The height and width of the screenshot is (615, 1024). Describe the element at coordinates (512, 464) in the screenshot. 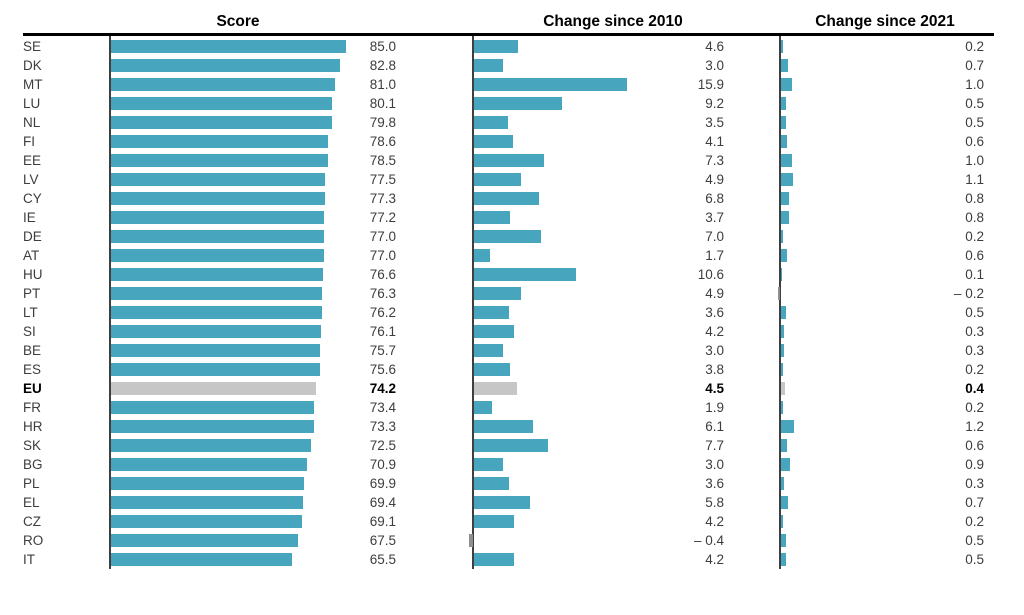

I see `row-bg: BG 70.9 3.0 0.9` at that location.